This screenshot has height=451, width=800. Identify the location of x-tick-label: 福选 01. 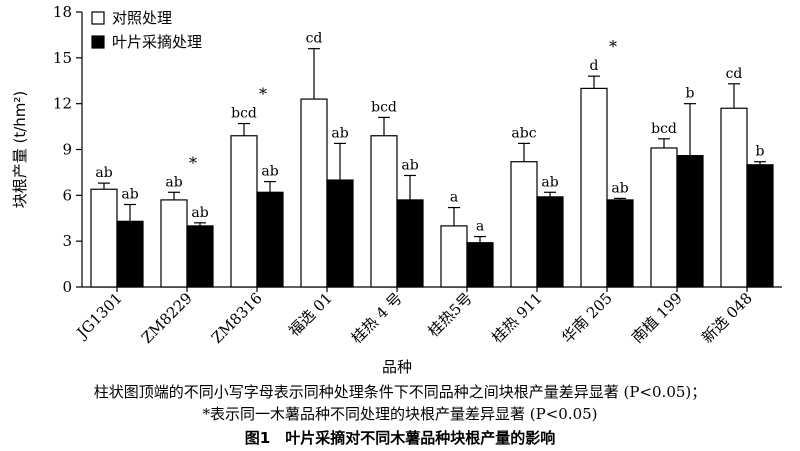
(310, 314).